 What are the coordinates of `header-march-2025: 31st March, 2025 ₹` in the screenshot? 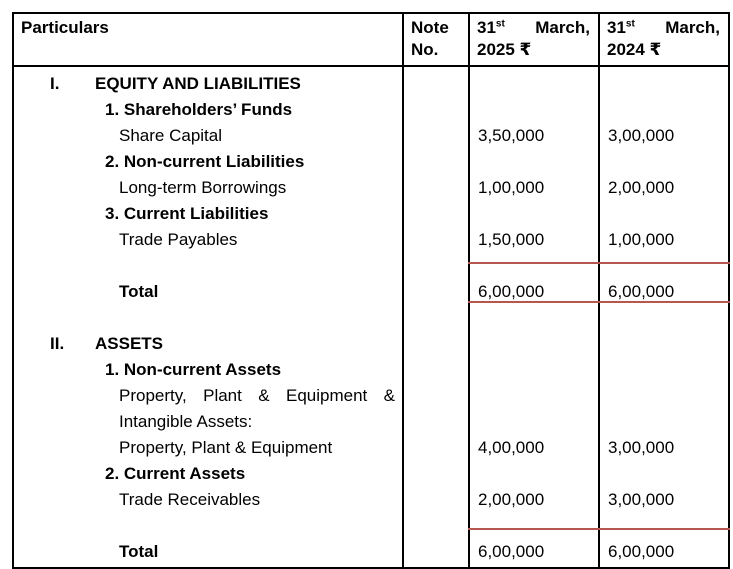 It's located at (535, 39).